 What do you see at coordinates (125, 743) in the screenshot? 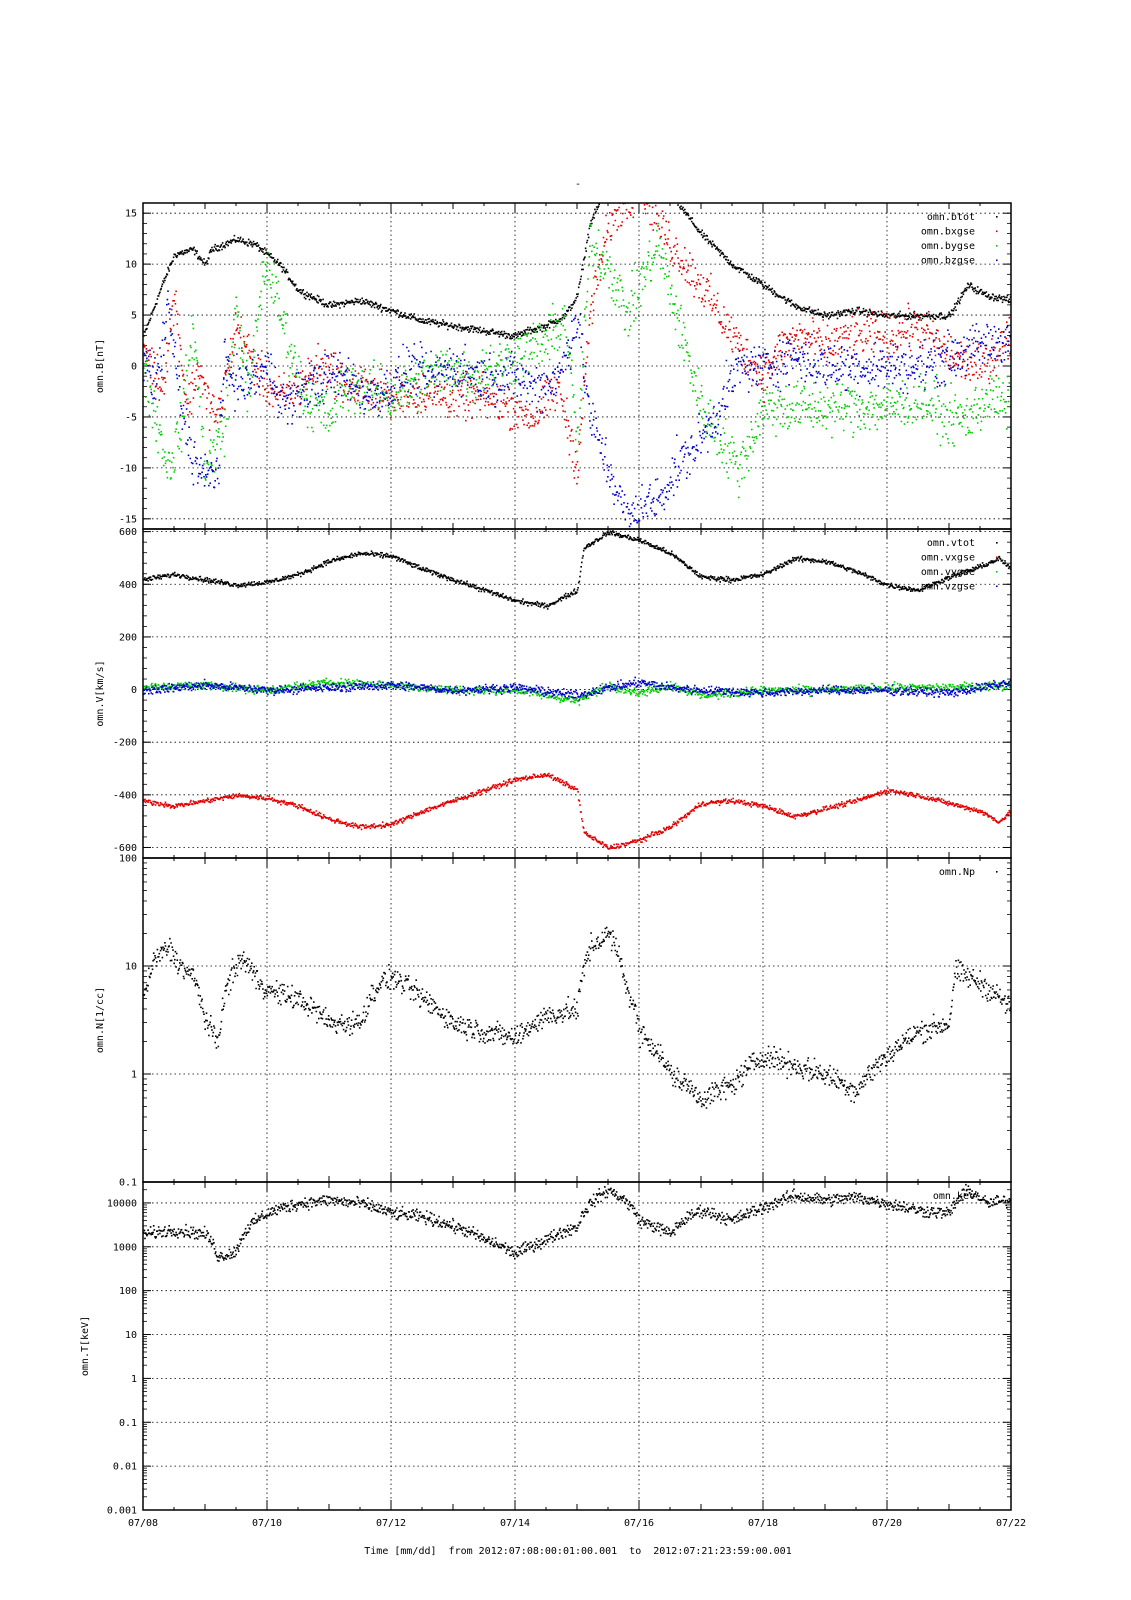
I see `y-tick-label: -200` at bounding box center [125, 743].